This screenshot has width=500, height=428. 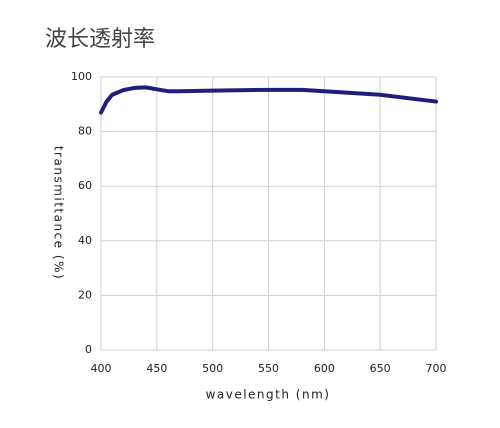 I want to click on line, so click(x=268, y=100).